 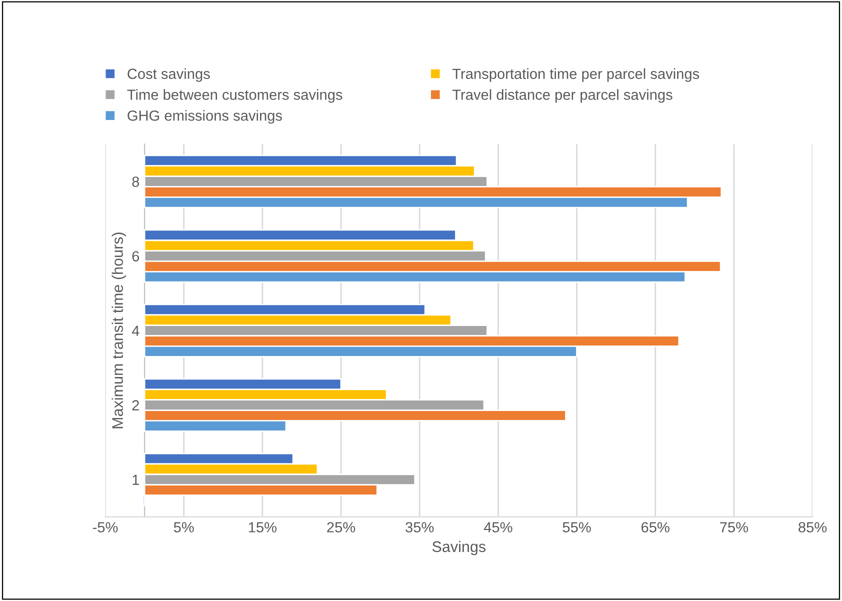 What do you see at coordinates (184, 527) in the screenshot?
I see `x-tick-label: 5%` at bounding box center [184, 527].